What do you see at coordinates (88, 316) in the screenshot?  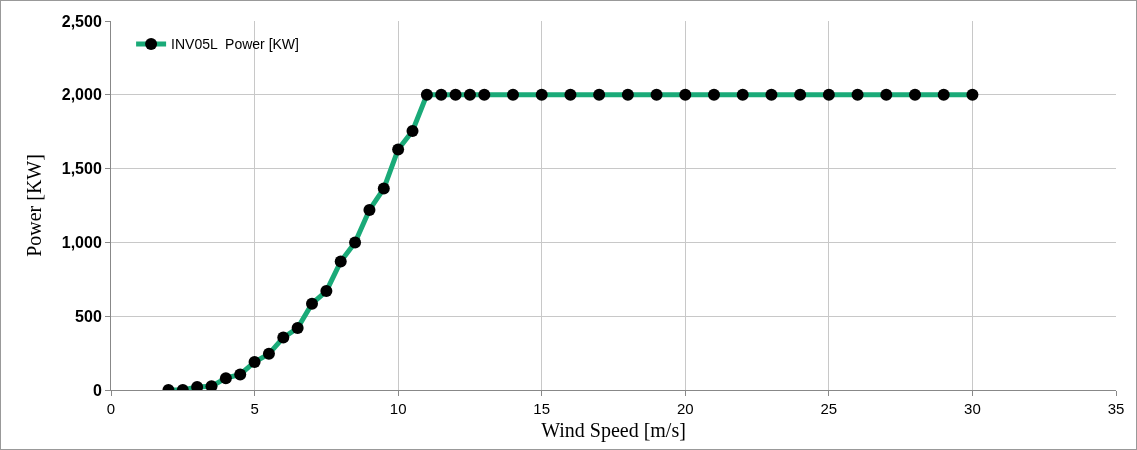 I see `y-tick-label: 500` at bounding box center [88, 316].